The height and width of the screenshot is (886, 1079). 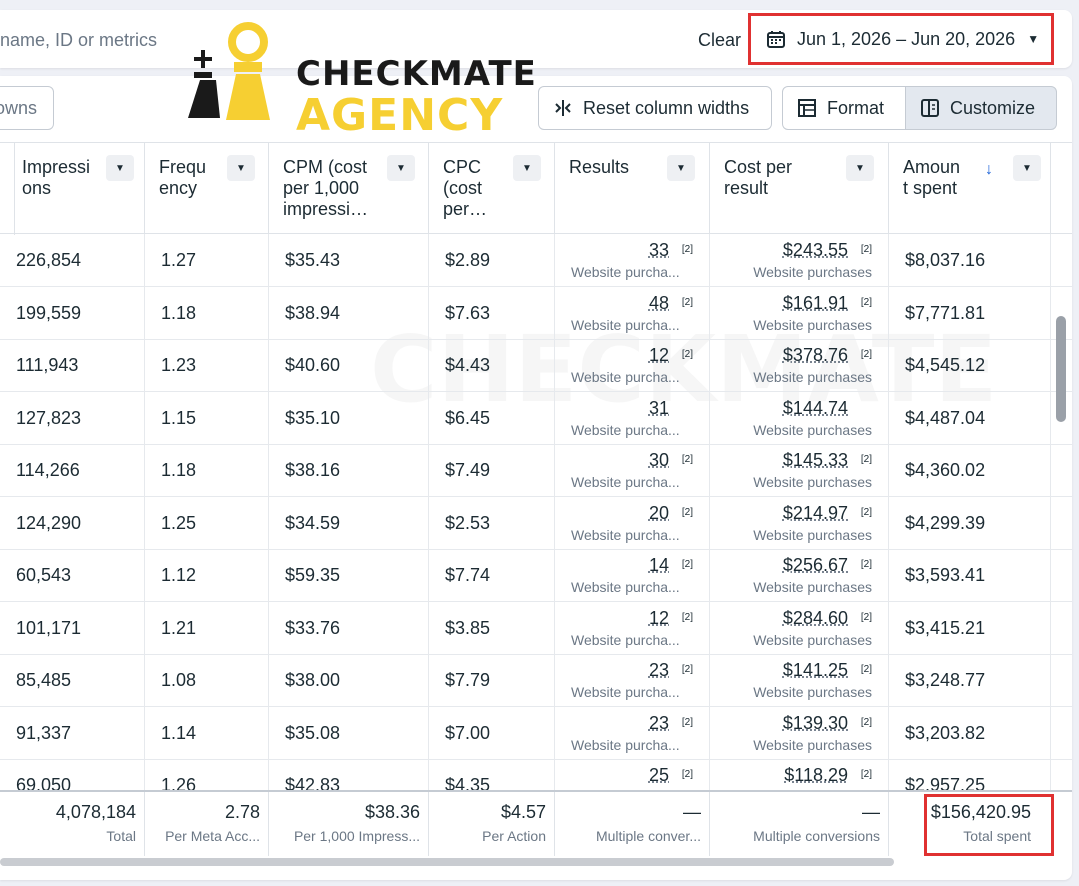 What do you see at coordinates (816, 775) in the screenshot?
I see `cost-per-result-link: $118.29` at bounding box center [816, 775].